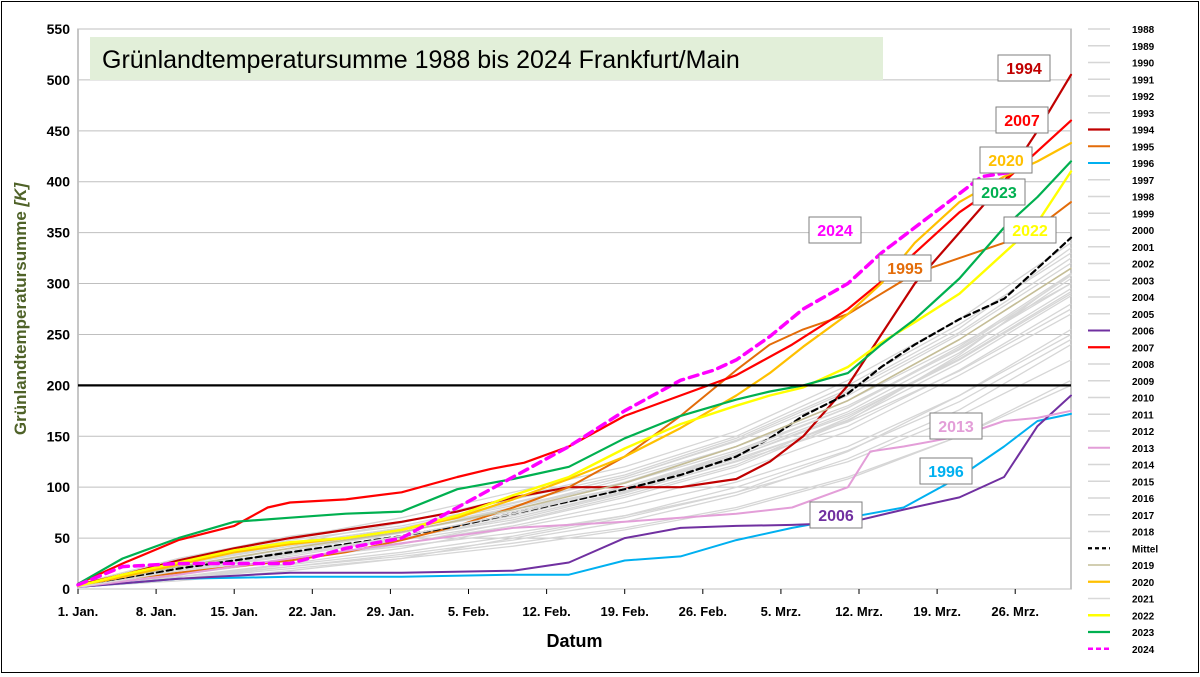  What do you see at coordinates (59, 284) in the screenshot?
I see `y-tick-label: 300` at bounding box center [59, 284].